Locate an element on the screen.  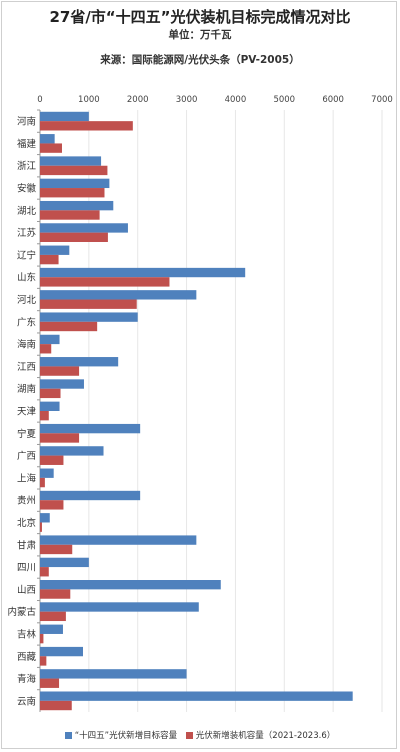
x-tick-label: 1000 is located at coordinates (89, 100).